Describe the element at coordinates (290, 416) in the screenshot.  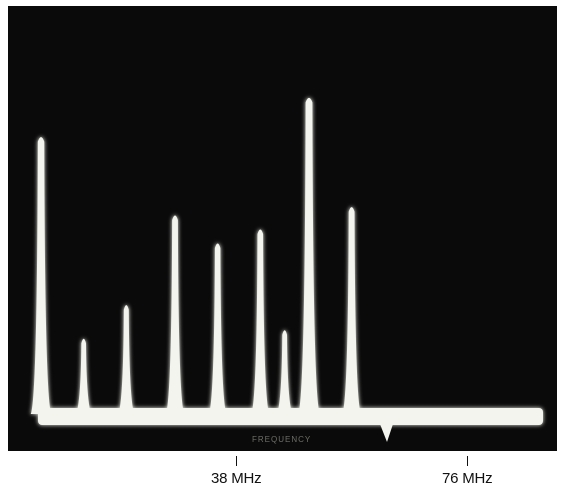
I see `trace-baseline` at that location.